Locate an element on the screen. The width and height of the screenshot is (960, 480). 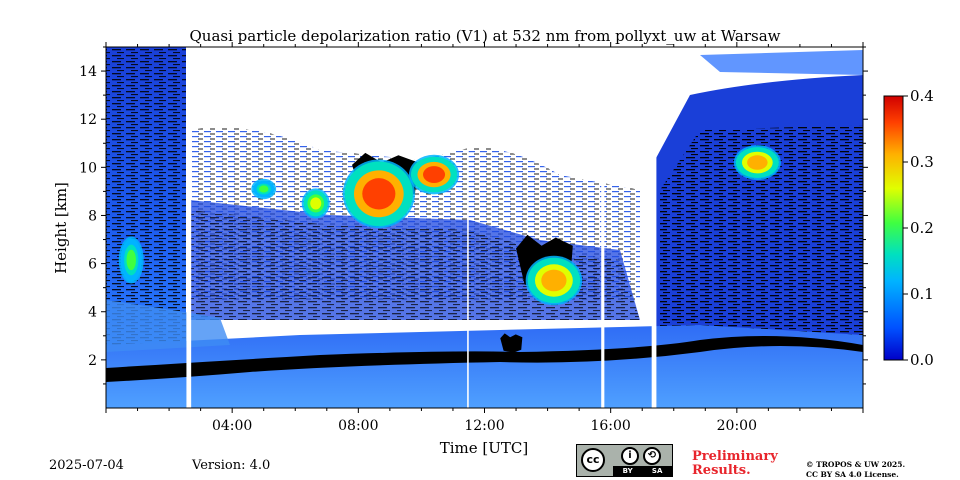
y-axis-label: Height [km] is located at coordinates (61, 228).